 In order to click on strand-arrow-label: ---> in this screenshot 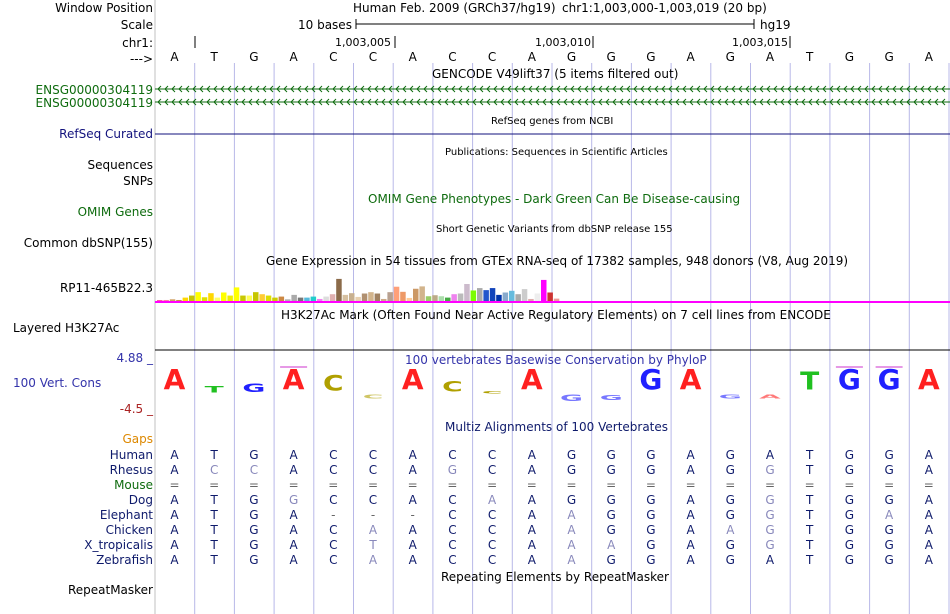, I will do `click(141, 59)`.